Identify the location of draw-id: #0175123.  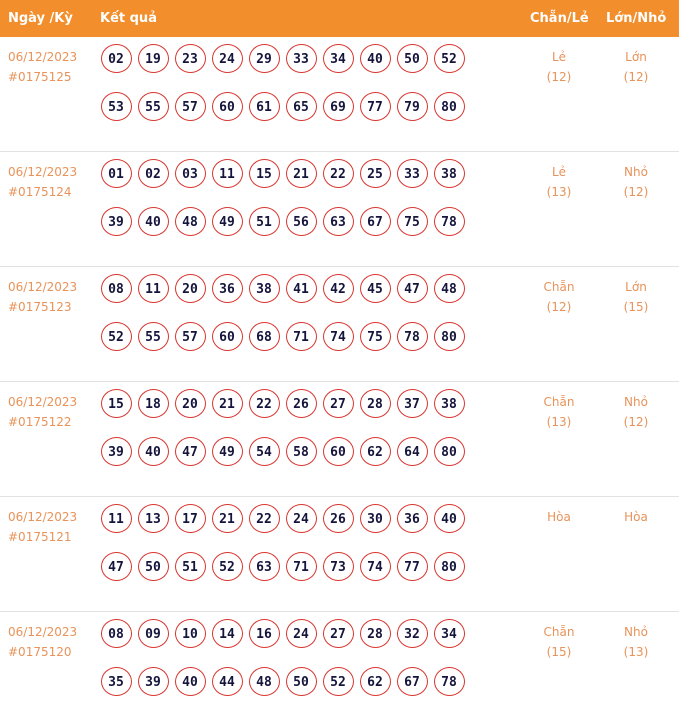
(40, 307).